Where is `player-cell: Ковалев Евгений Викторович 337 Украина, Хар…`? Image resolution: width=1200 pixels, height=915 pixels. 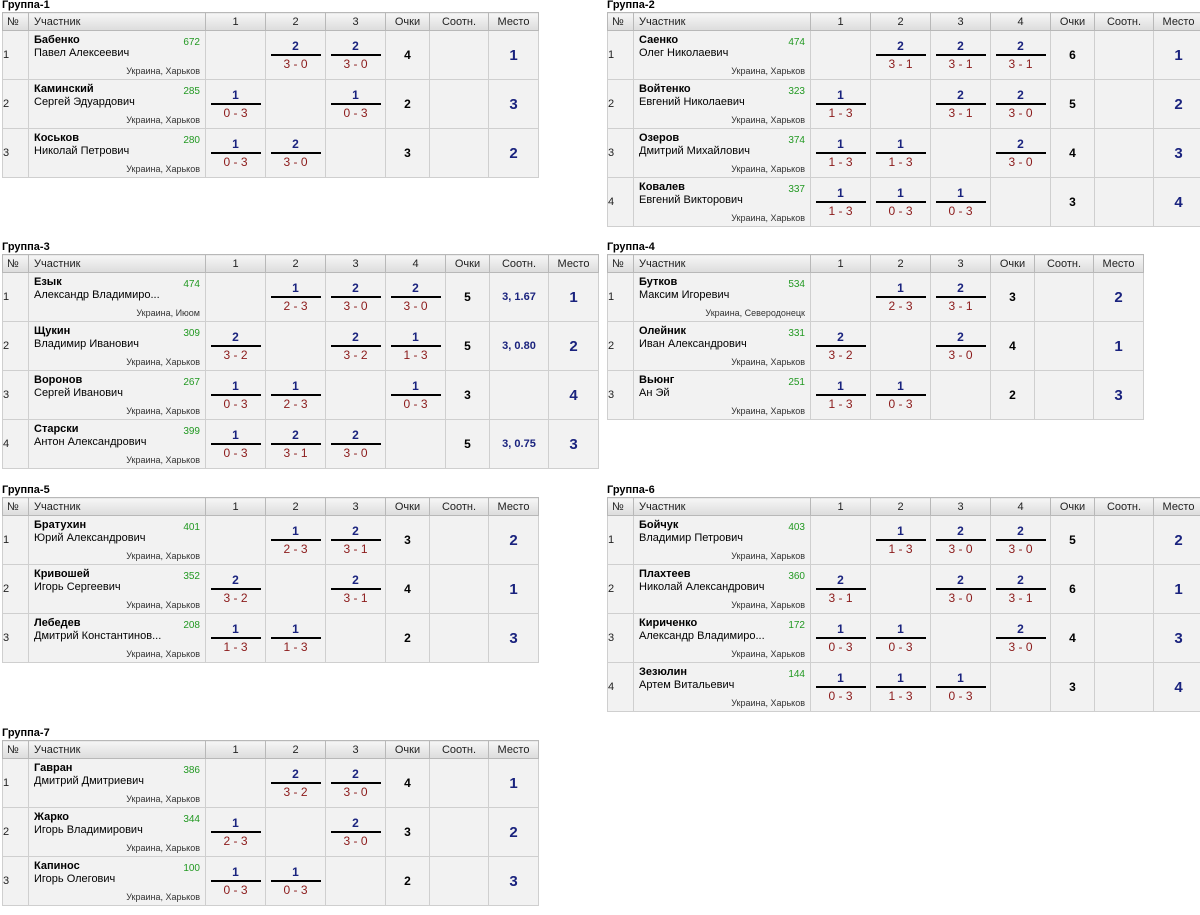
player-cell: Ковалев Евгений Викторович 337 Украина, Хар… is located at coordinates (722, 202).